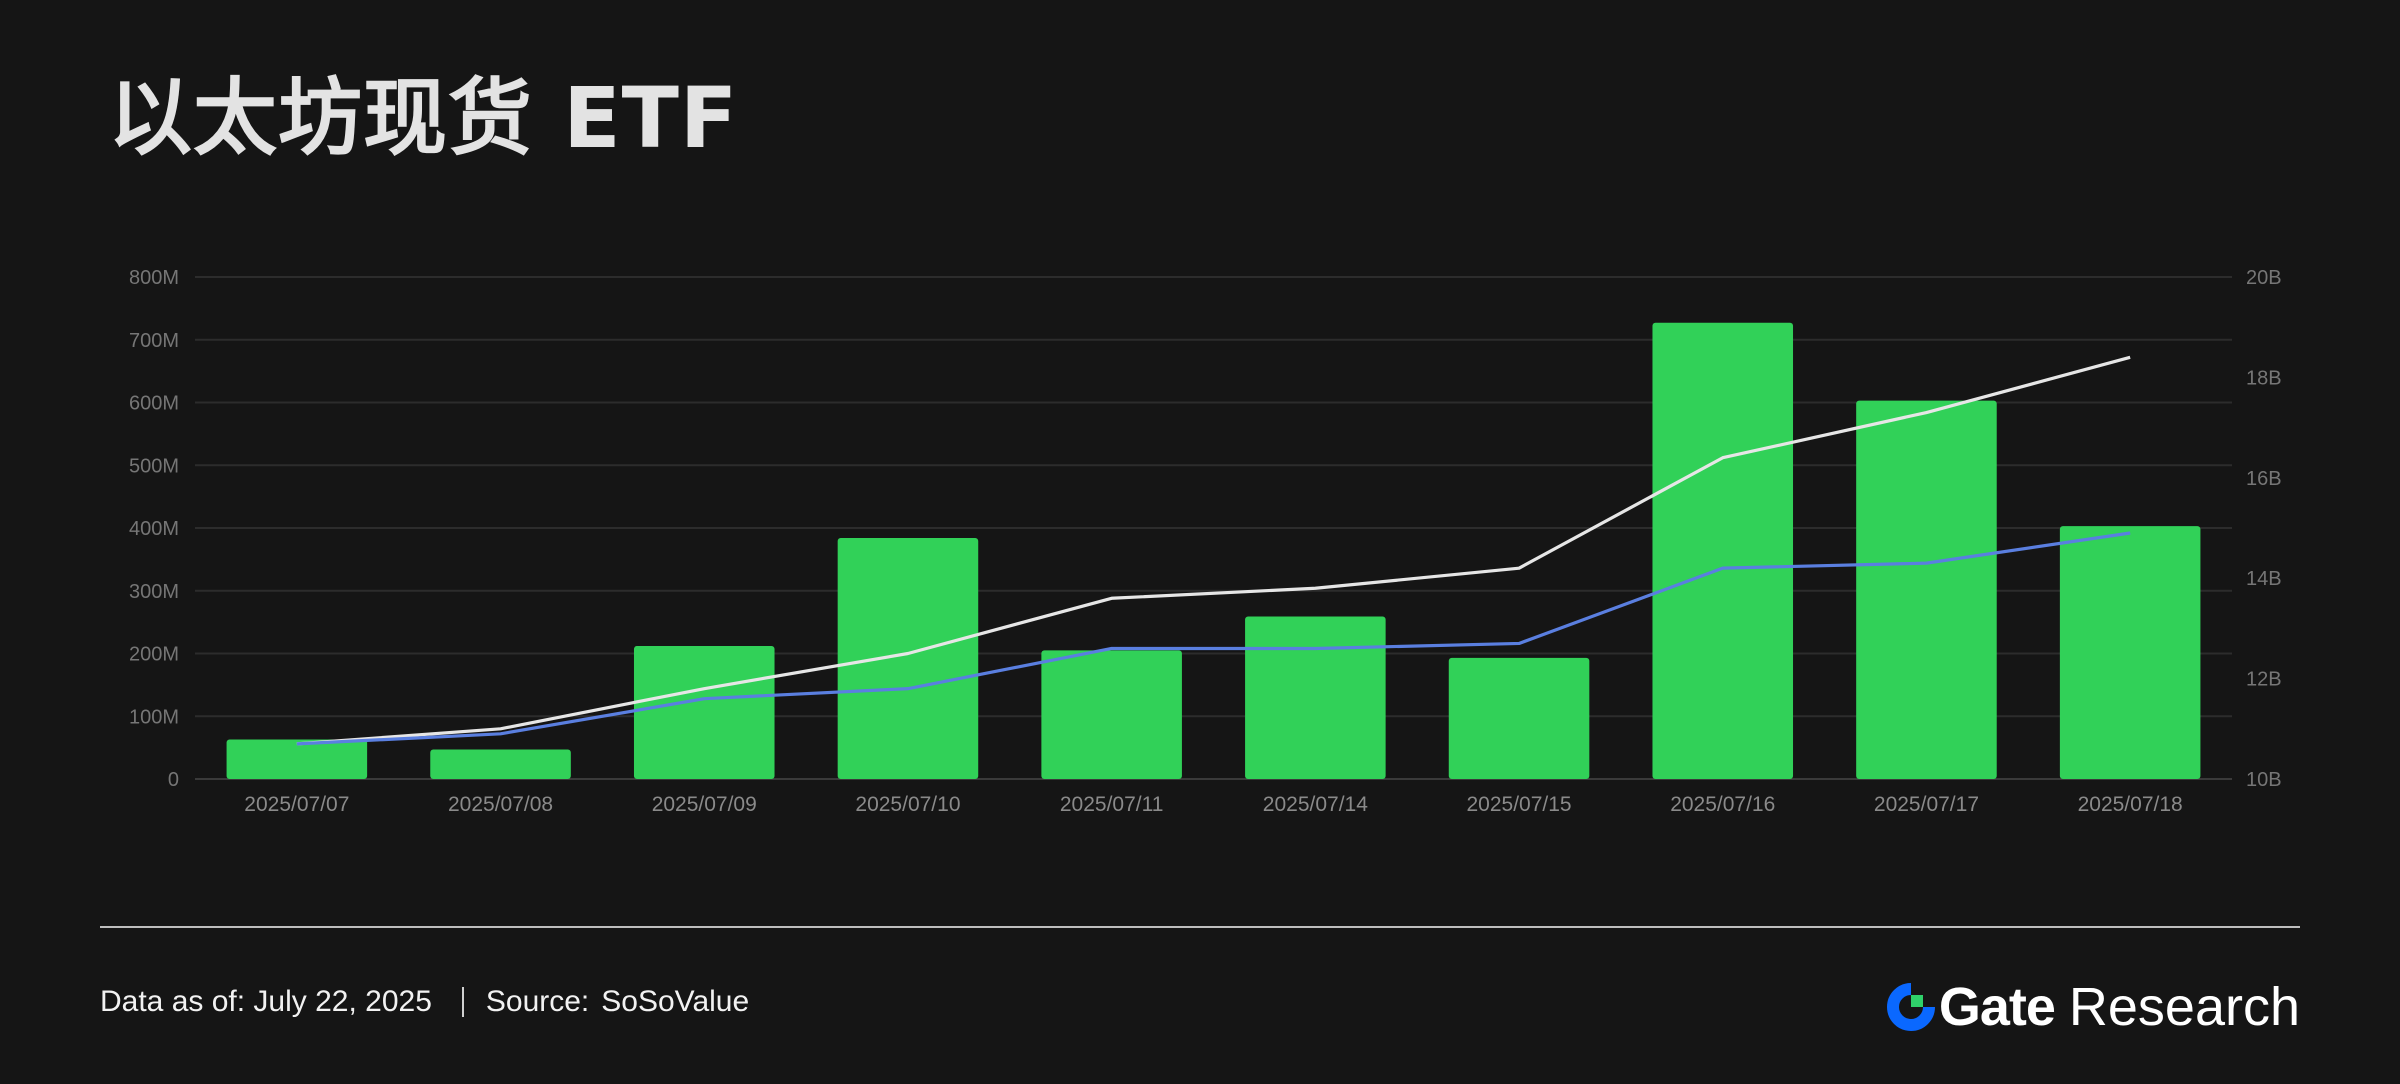  What do you see at coordinates (2264, 278) in the screenshot?
I see `y-right-tick-label: 20B` at bounding box center [2264, 278].